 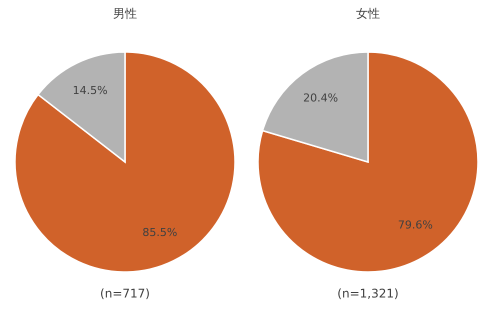 What do you see at coordinates (368, 13) in the screenshot?
I see `title: 女性` at bounding box center [368, 13].